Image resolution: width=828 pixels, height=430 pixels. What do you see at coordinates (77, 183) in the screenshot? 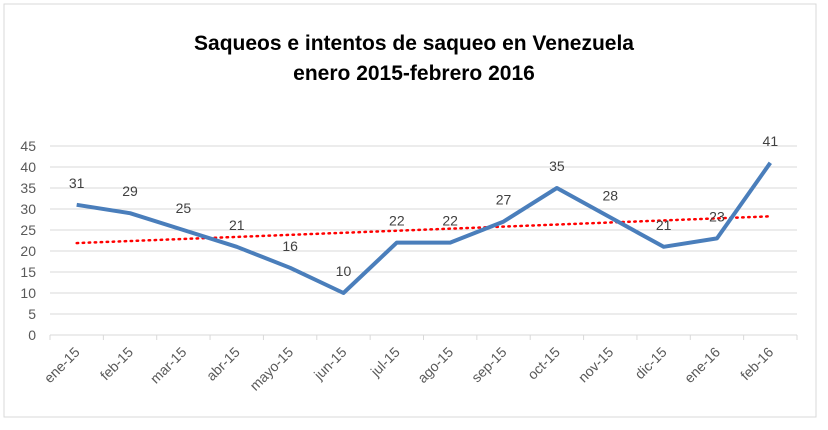
I see `data-label: 31` at bounding box center [77, 183].